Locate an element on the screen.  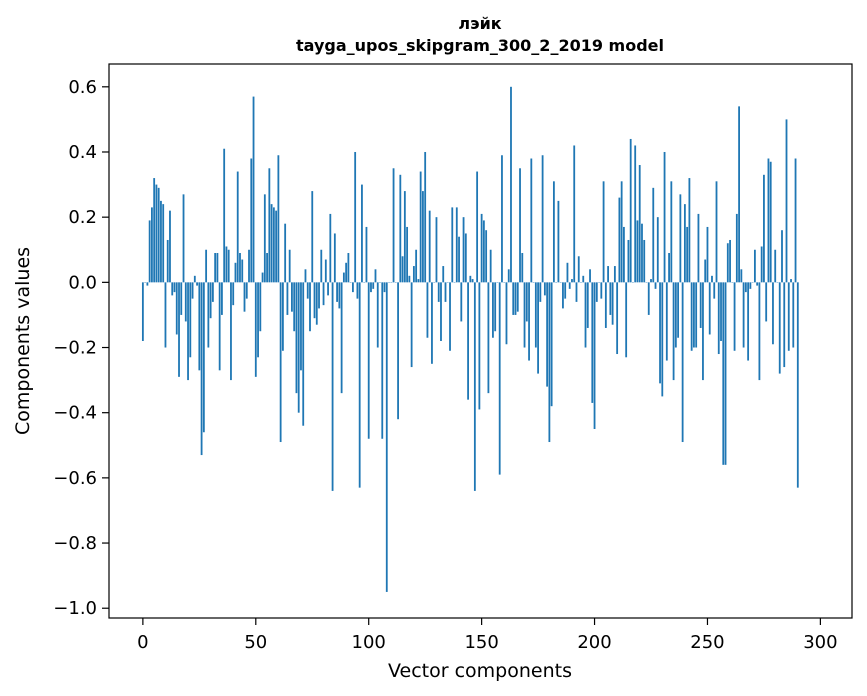
x-tick-label: 150 is located at coordinates (481, 642).